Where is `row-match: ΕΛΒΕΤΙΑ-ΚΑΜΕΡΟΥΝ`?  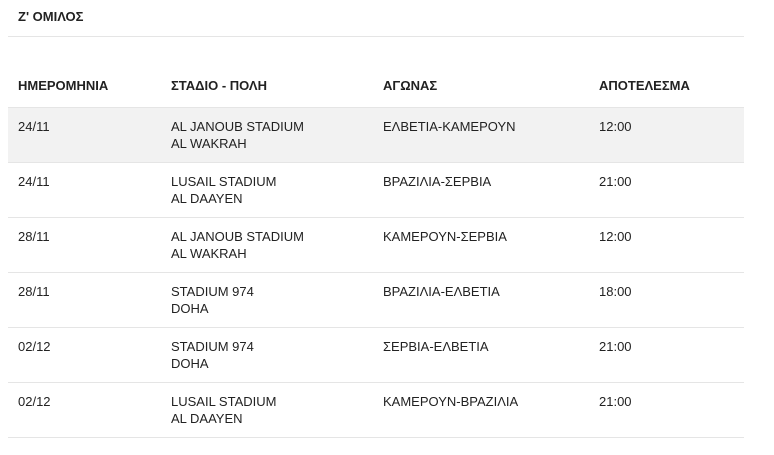
row-match: ΕΛΒΕΤΙΑ-ΚΑΜΕΡΟΥΝ is located at coordinates (481, 135).